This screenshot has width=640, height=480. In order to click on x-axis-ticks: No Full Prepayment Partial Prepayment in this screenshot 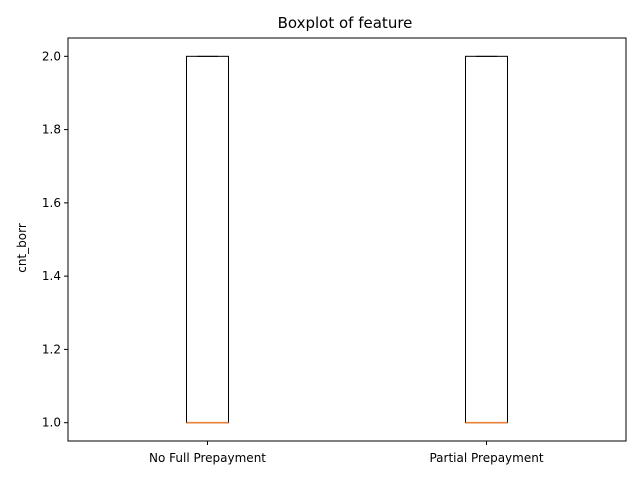, I will do `click(346, 453)`.